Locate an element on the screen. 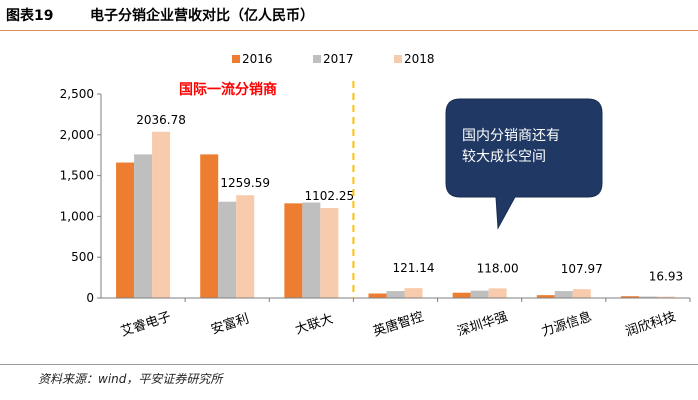 This screenshot has width=698, height=400. figure-header: 图表19 电子分销企业营收对比（亿人民币） is located at coordinates (349, 15).